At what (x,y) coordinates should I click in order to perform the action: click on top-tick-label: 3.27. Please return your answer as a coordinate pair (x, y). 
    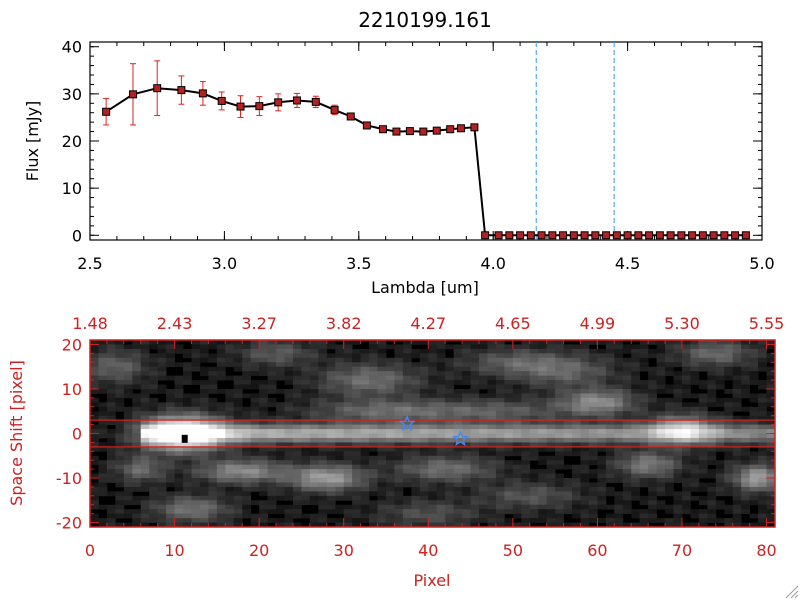
    Looking at the image, I should click on (259, 323).